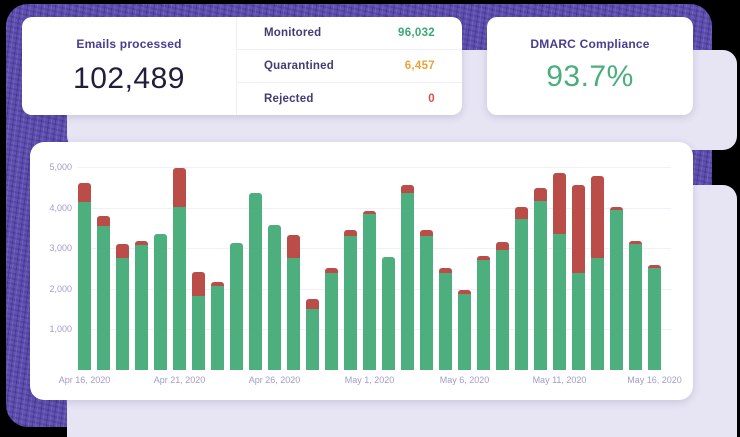  I want to click on emails-processed-title: Emails processed, so click(129, 44).